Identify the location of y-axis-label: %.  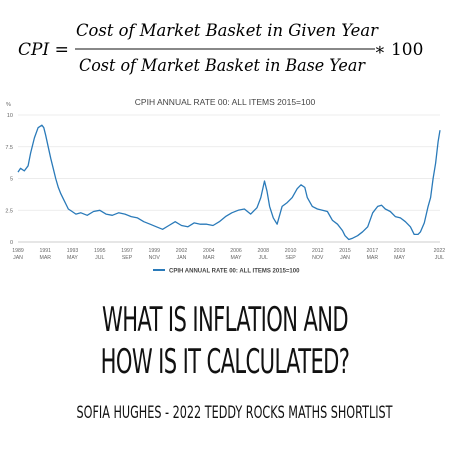
(8, 105).